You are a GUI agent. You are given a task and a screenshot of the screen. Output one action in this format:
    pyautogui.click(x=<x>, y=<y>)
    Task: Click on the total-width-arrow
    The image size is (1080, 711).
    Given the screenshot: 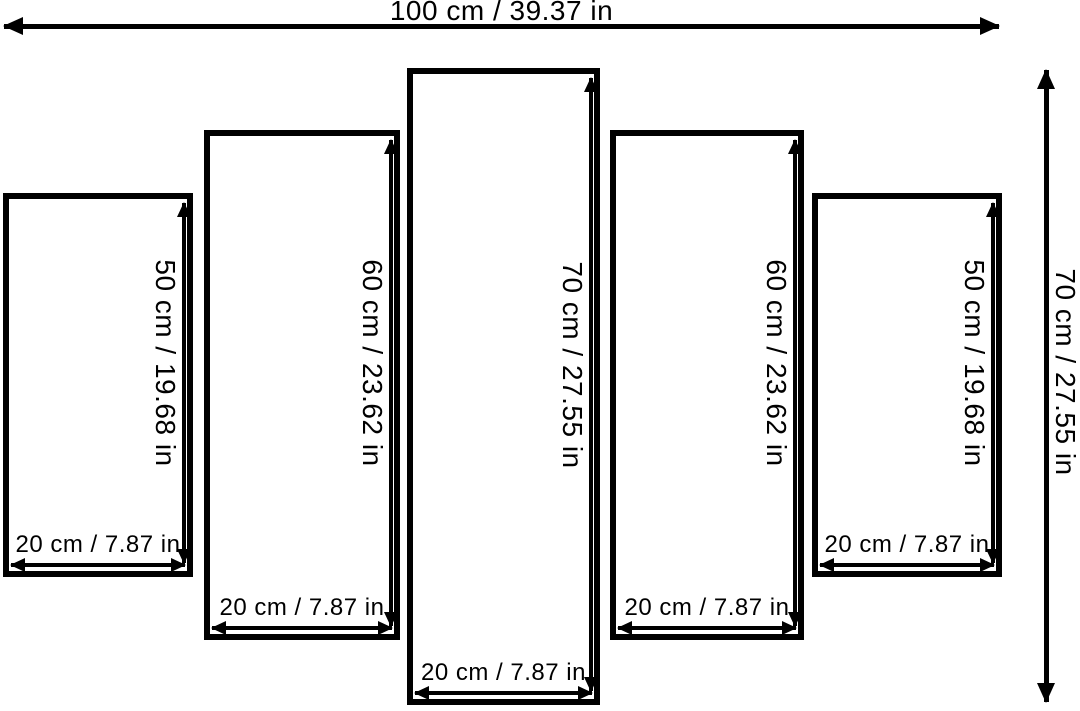 What is the action you would take?
    pyautogui.click(x=501, y=26)
    